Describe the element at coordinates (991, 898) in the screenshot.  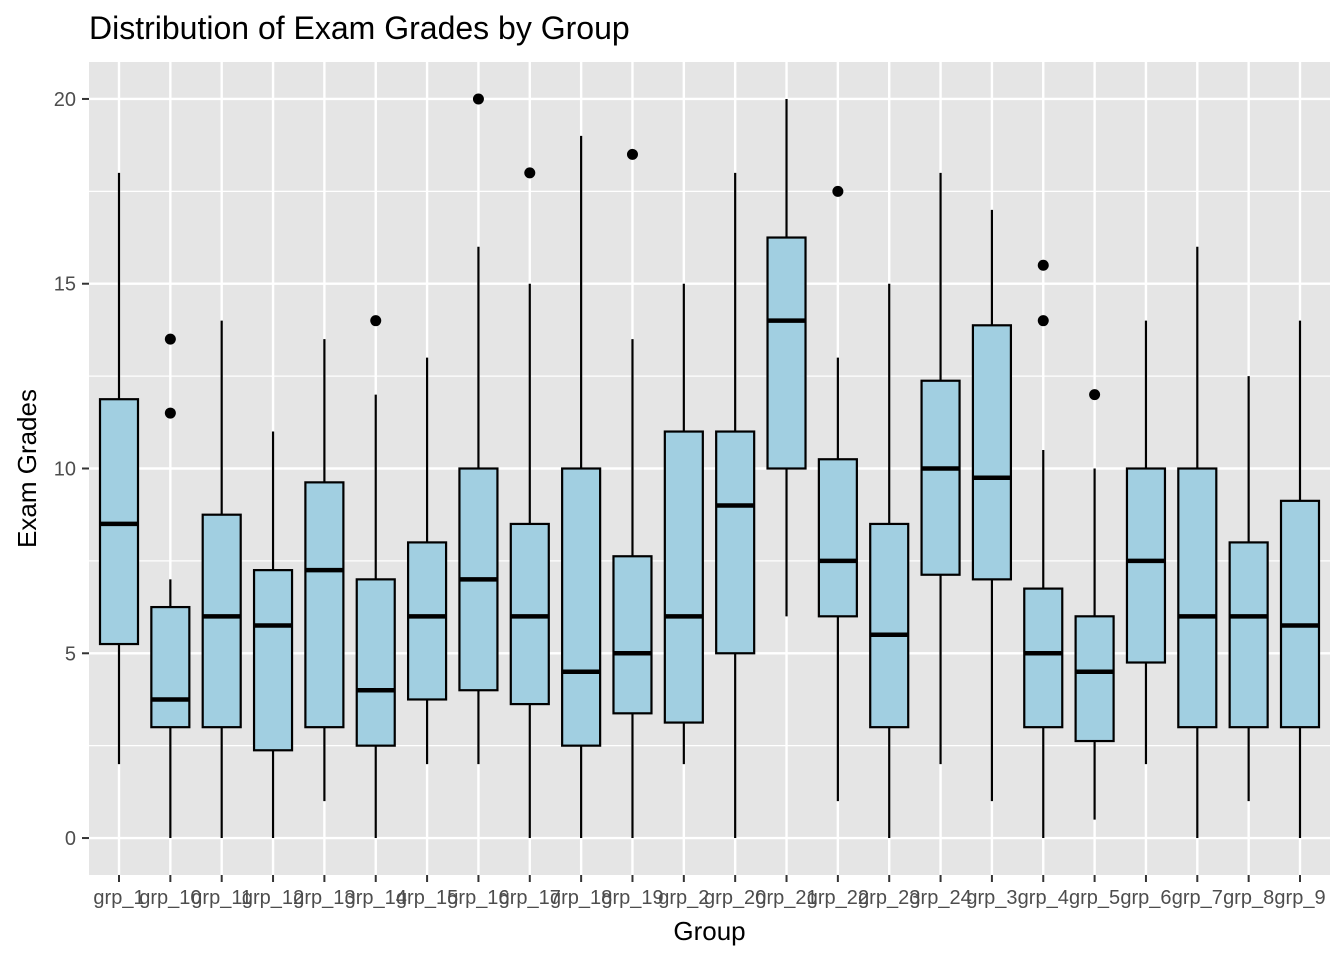
I see `x-tick-label: grp_3` at that location.